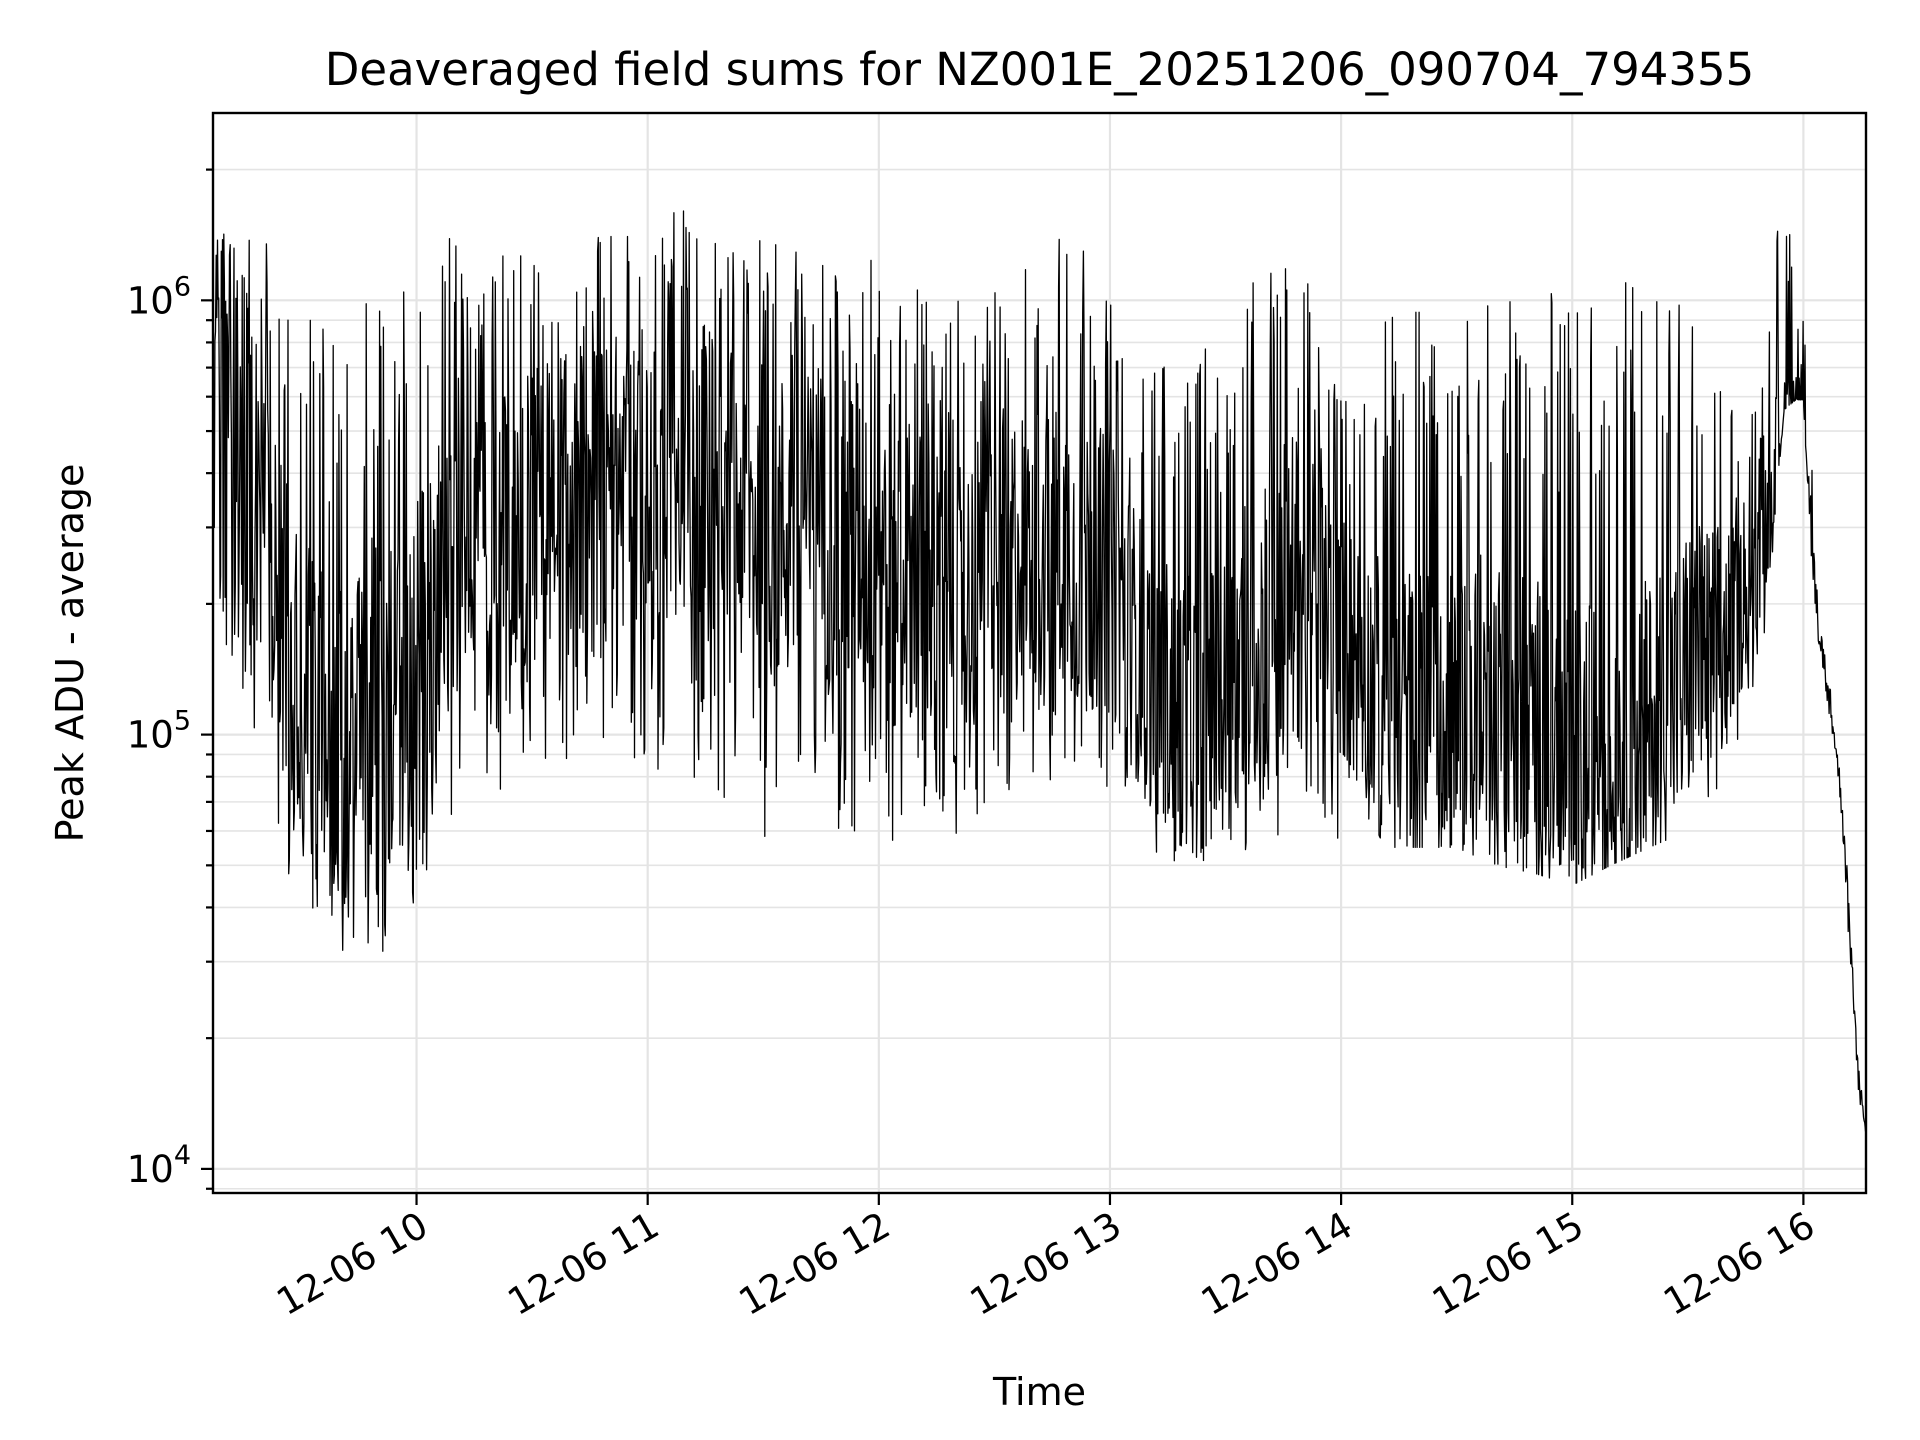 This screenshot has width=1920, height=1440. Describe the element at coordinates (159, 1165) in the screenshot. I see `y-tick-label: 10⁴` at that location.